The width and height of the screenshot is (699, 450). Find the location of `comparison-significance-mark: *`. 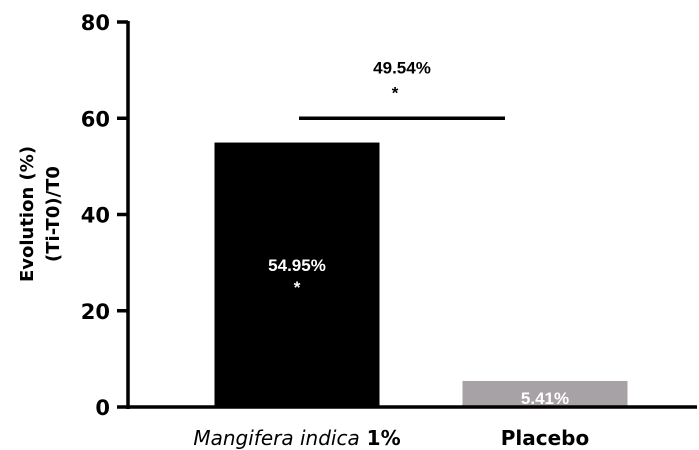

comparison-significance-mark: * is located at coordinates (395, 92).